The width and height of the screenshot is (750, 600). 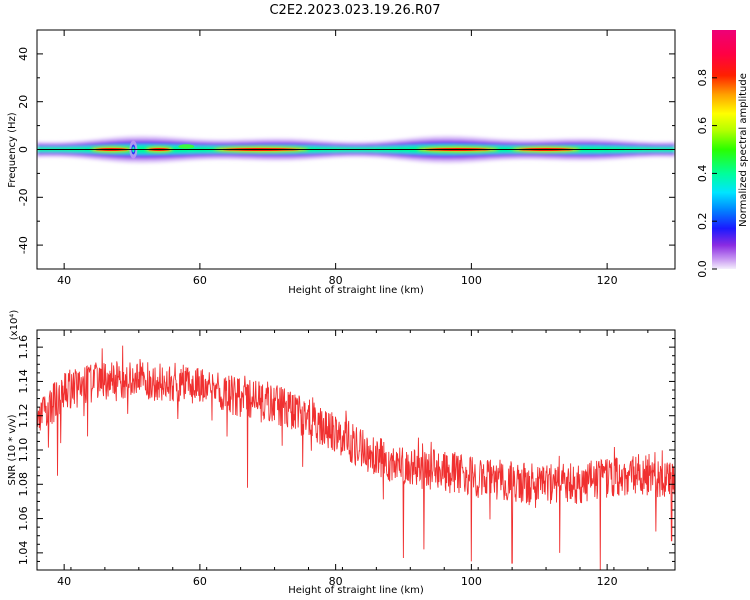 I want to click on snr-y-tick-label: 1.10, so click(x=23, y=450).